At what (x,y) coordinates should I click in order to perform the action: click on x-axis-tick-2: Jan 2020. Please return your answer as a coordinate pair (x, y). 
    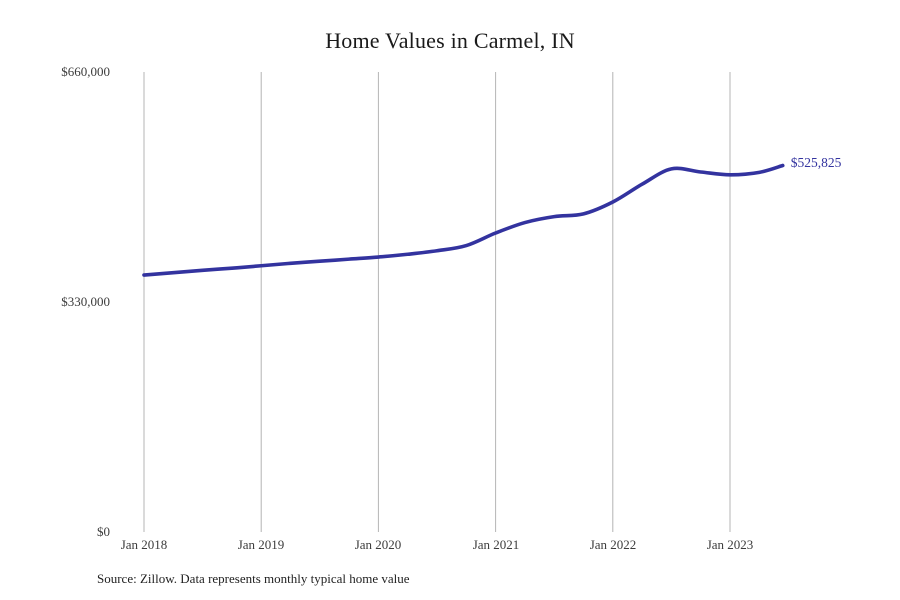
    Looking at the image, I should click on (378, 544).